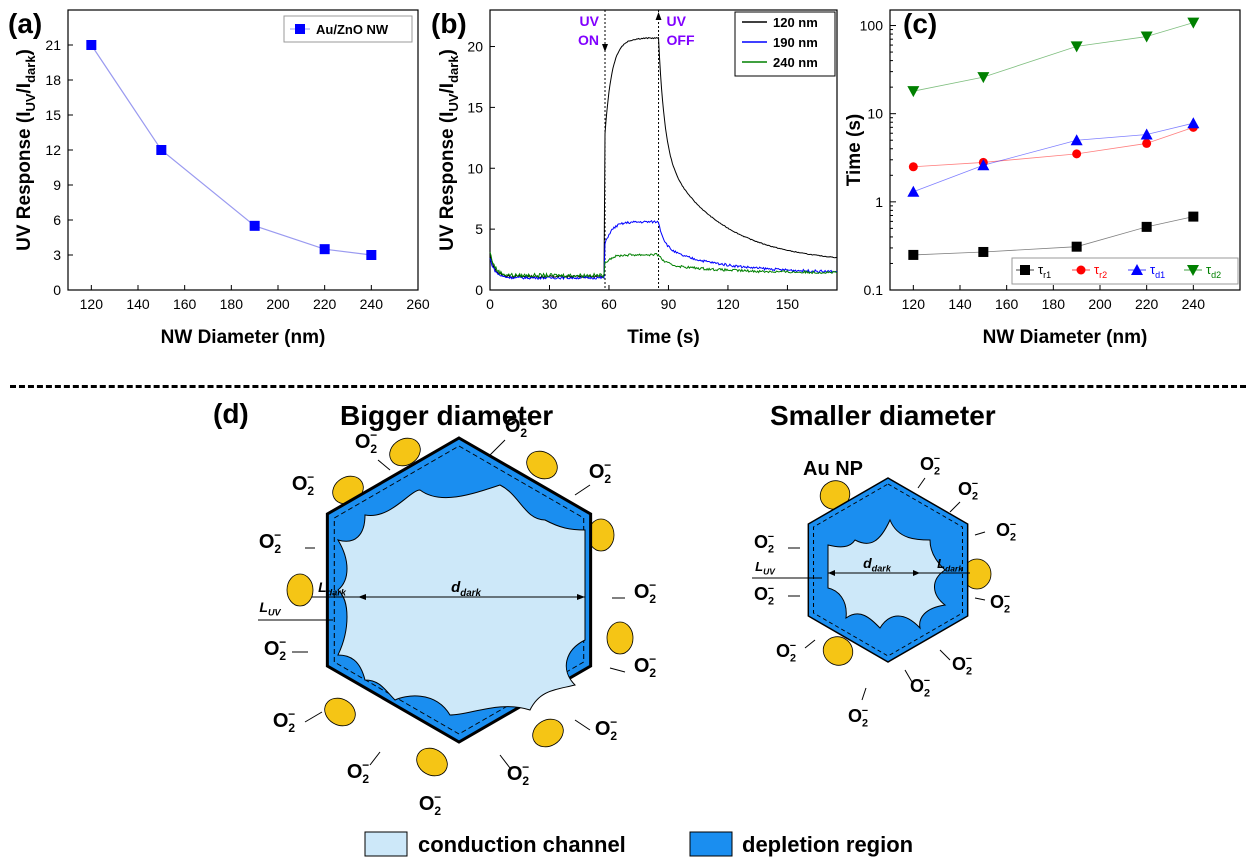 The image size is (1256, 861). I want to click on plot-frame-a, so click(243, 150).